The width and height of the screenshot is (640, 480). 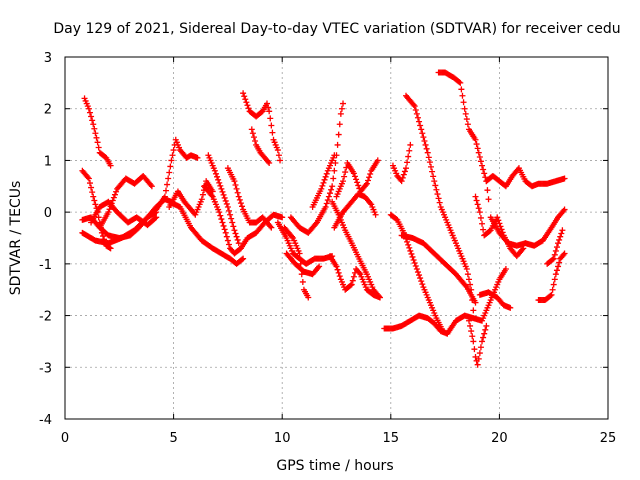 I want to click on x-tick-label: 20, so click(x=499, y=438).